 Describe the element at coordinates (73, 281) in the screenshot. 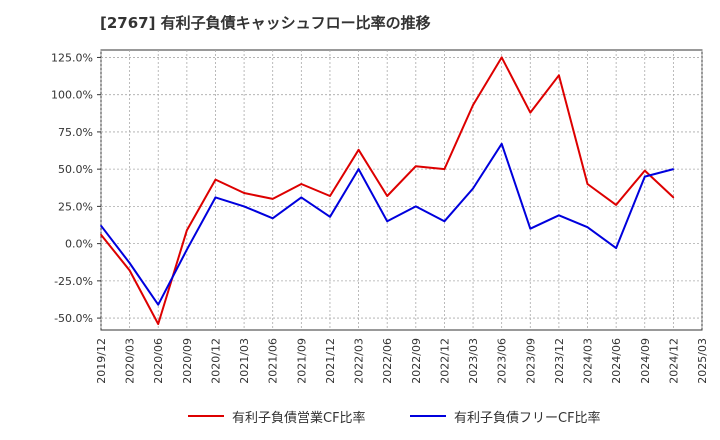

I see `y-tick-label: -25.0%` at that location.